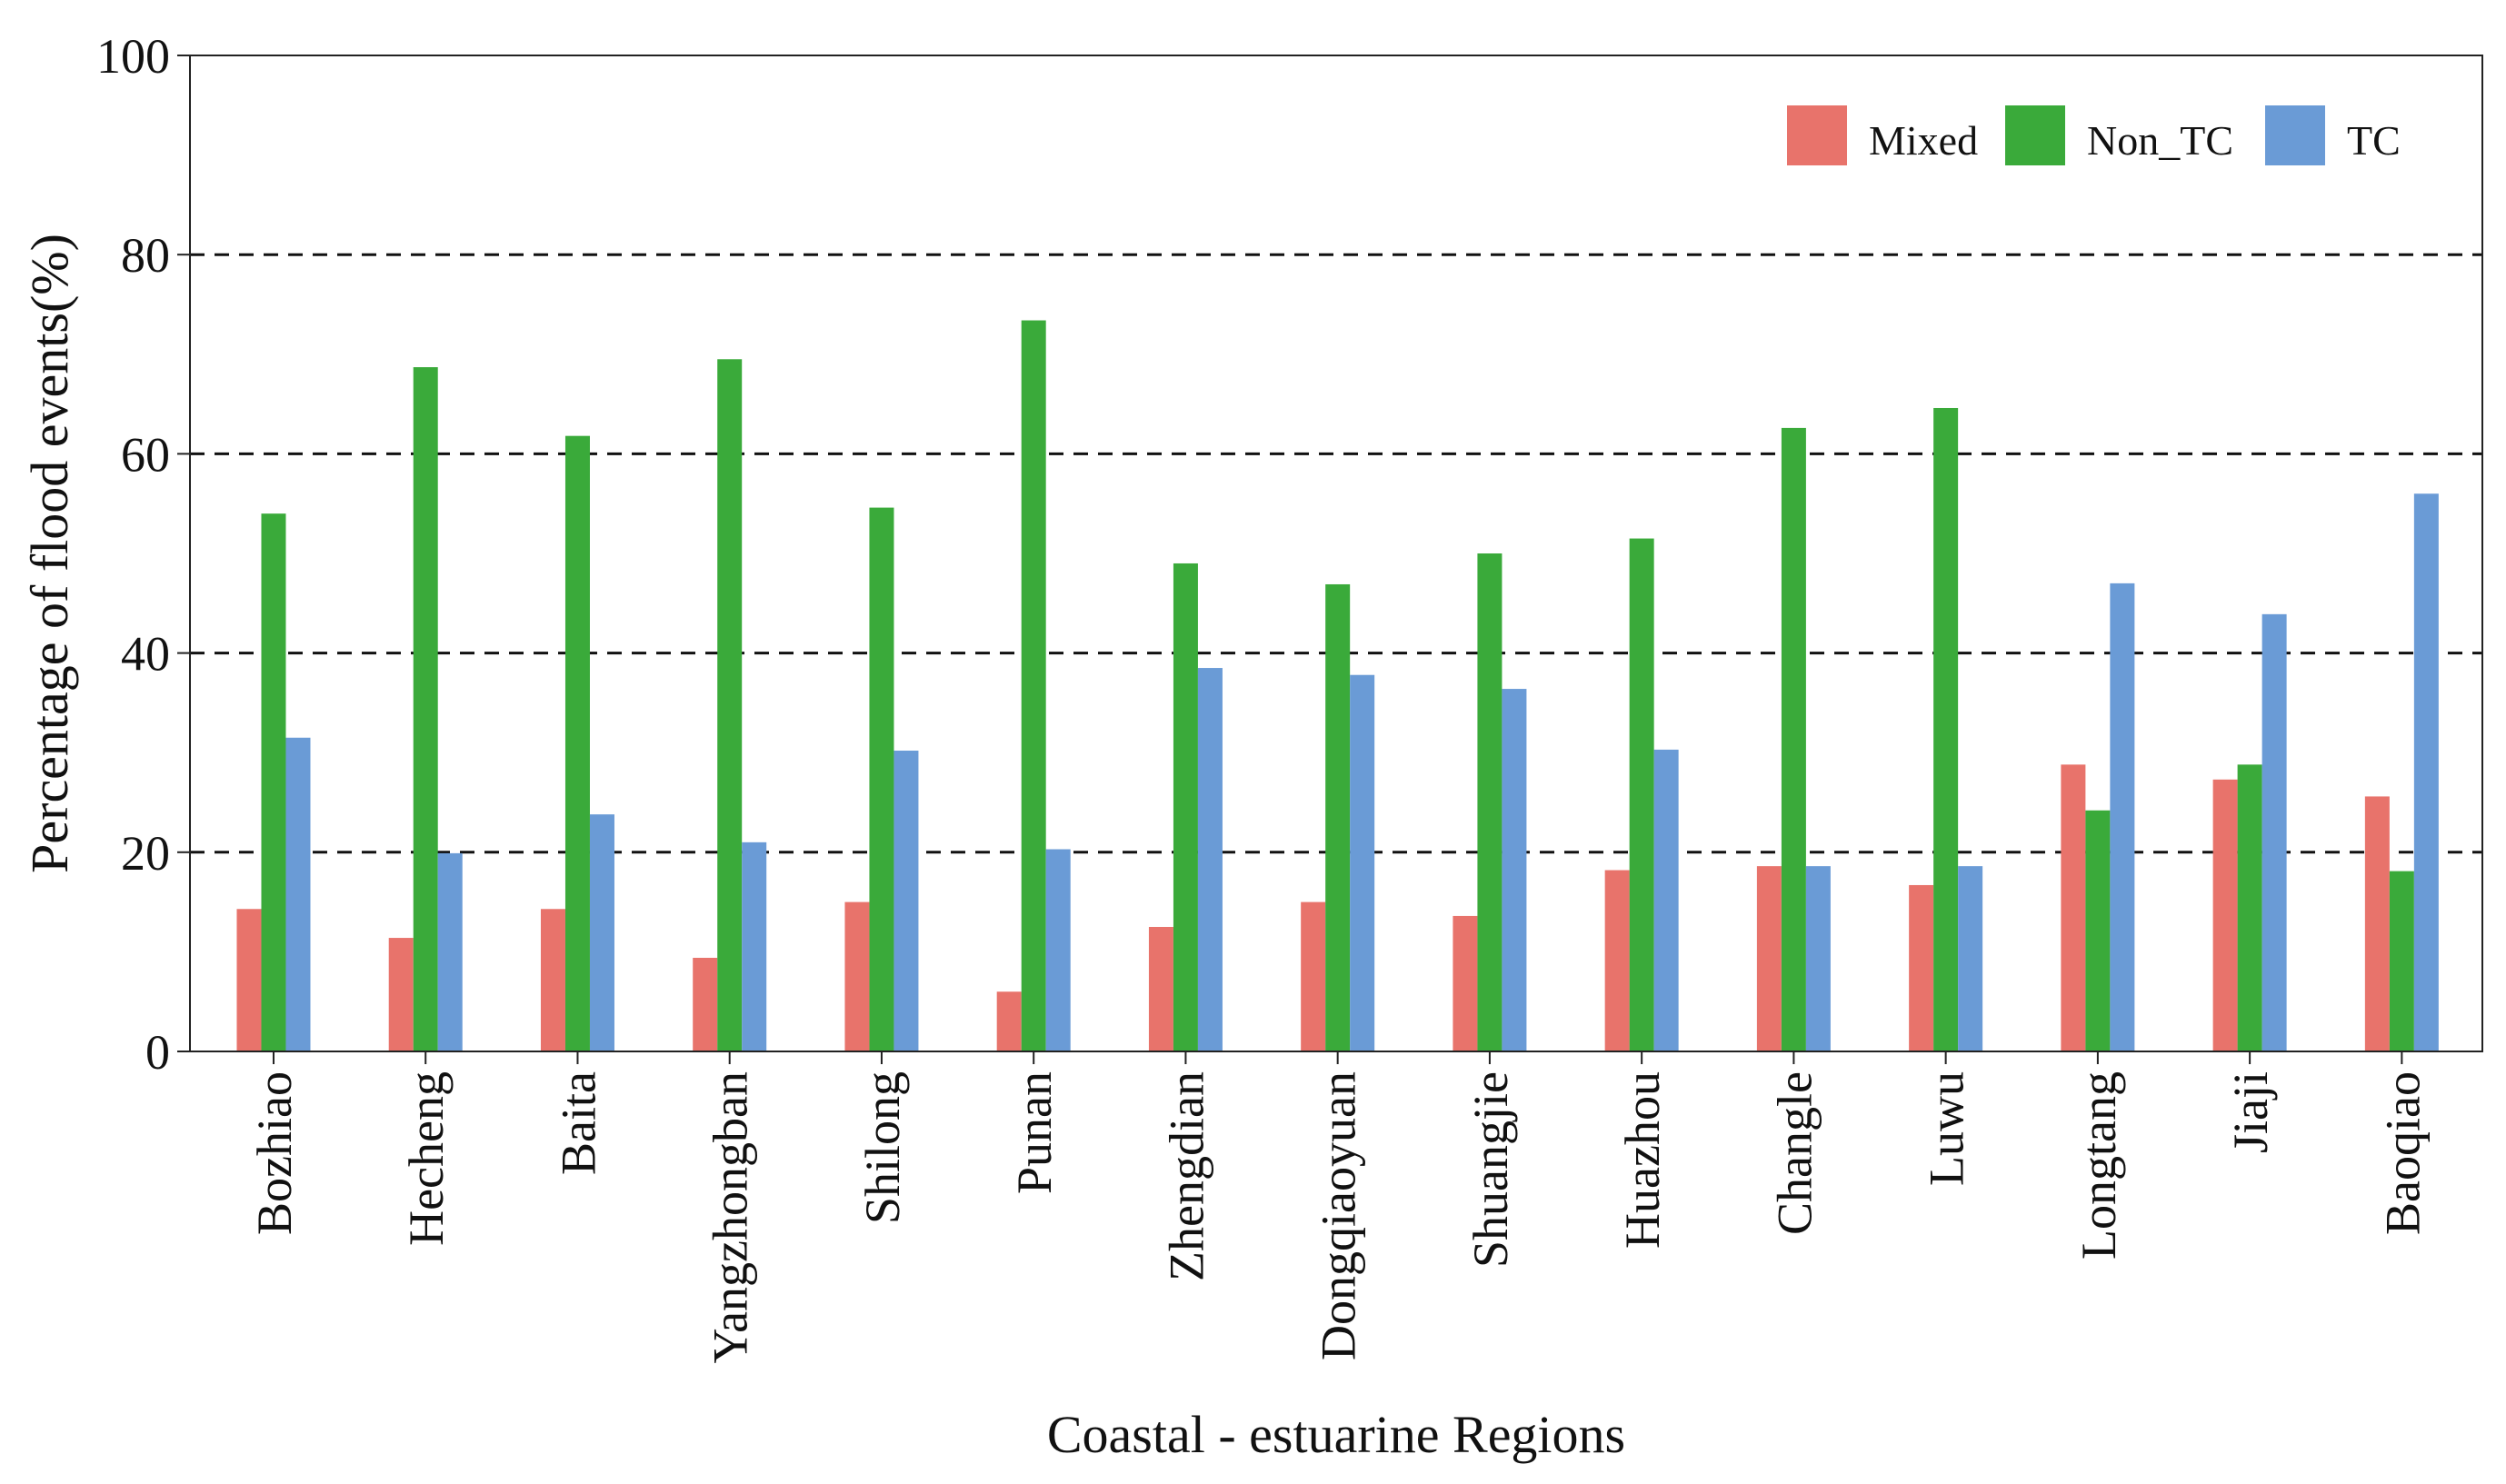 The width and height of the screenshot is (2506, 1484). I want to click on bar-tc-punan, so click(1058, 950).